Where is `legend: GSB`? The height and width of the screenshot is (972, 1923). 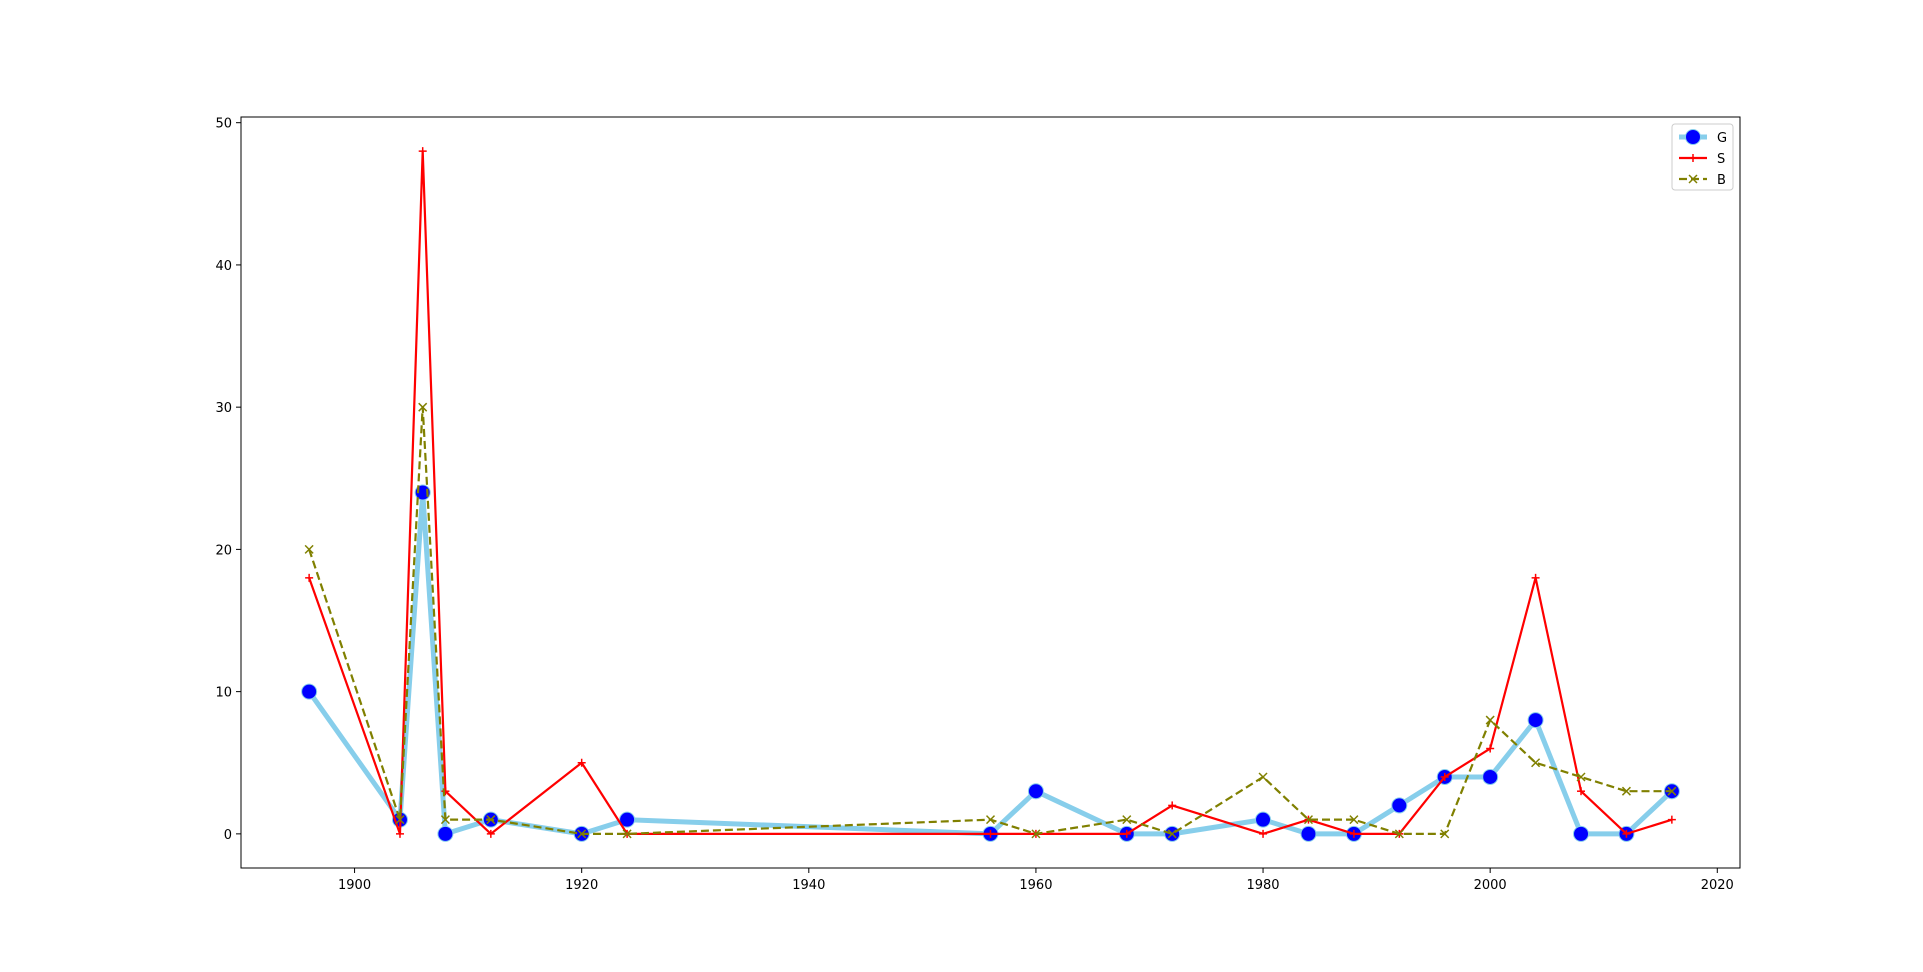
legend: GSB is located at coordinates (1702, 157).